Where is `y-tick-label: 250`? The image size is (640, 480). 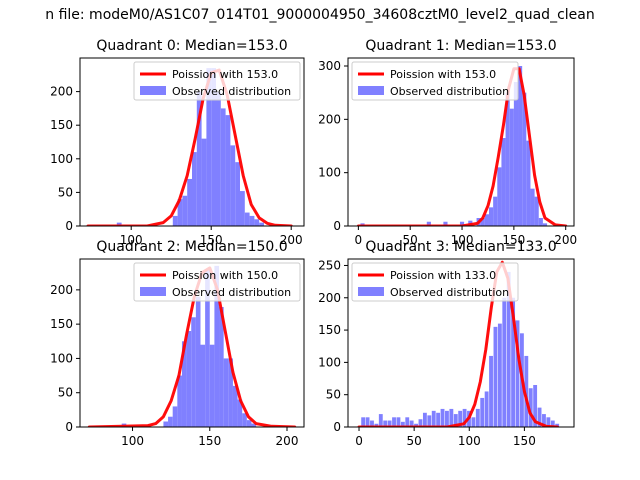 y-tick-label: 250 is located at coordinates (329, 265).